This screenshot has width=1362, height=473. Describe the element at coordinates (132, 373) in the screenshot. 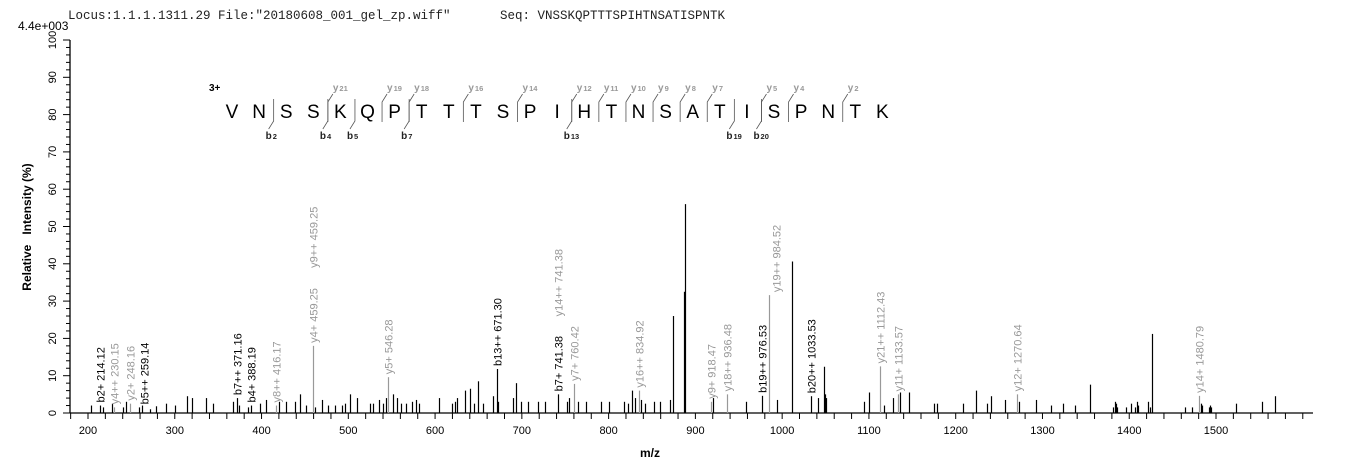

I see `peak-label: y2+ 248.16` at that location.